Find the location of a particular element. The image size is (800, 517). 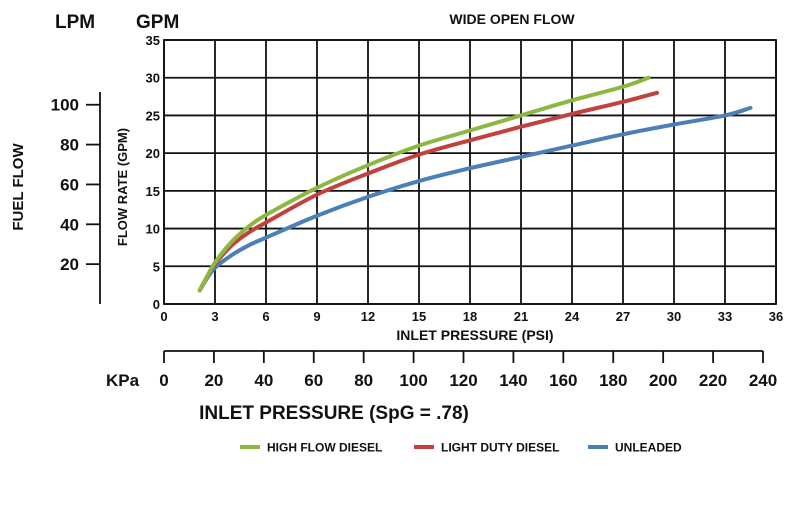

gpm-label: GPM is located at coordinates (157, 22).